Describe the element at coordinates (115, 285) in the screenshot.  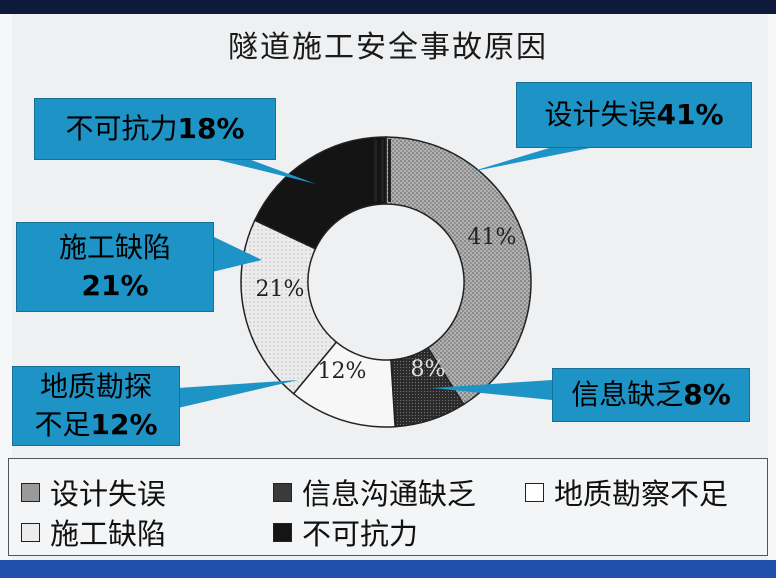
I see `callout-text: 21%` at that location.